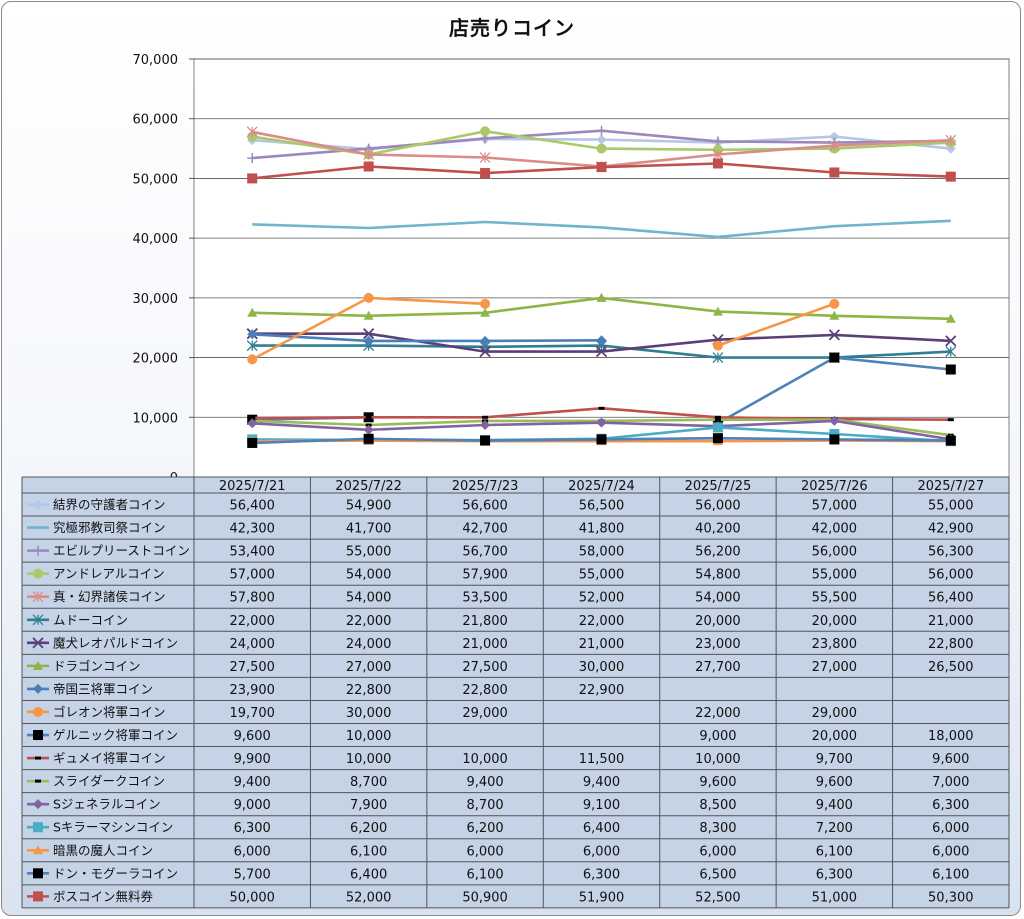  What do you see at coordinates (601, 805) in the screenshot?
I see `data-label: 9,100` at bounding box center [601, 805].